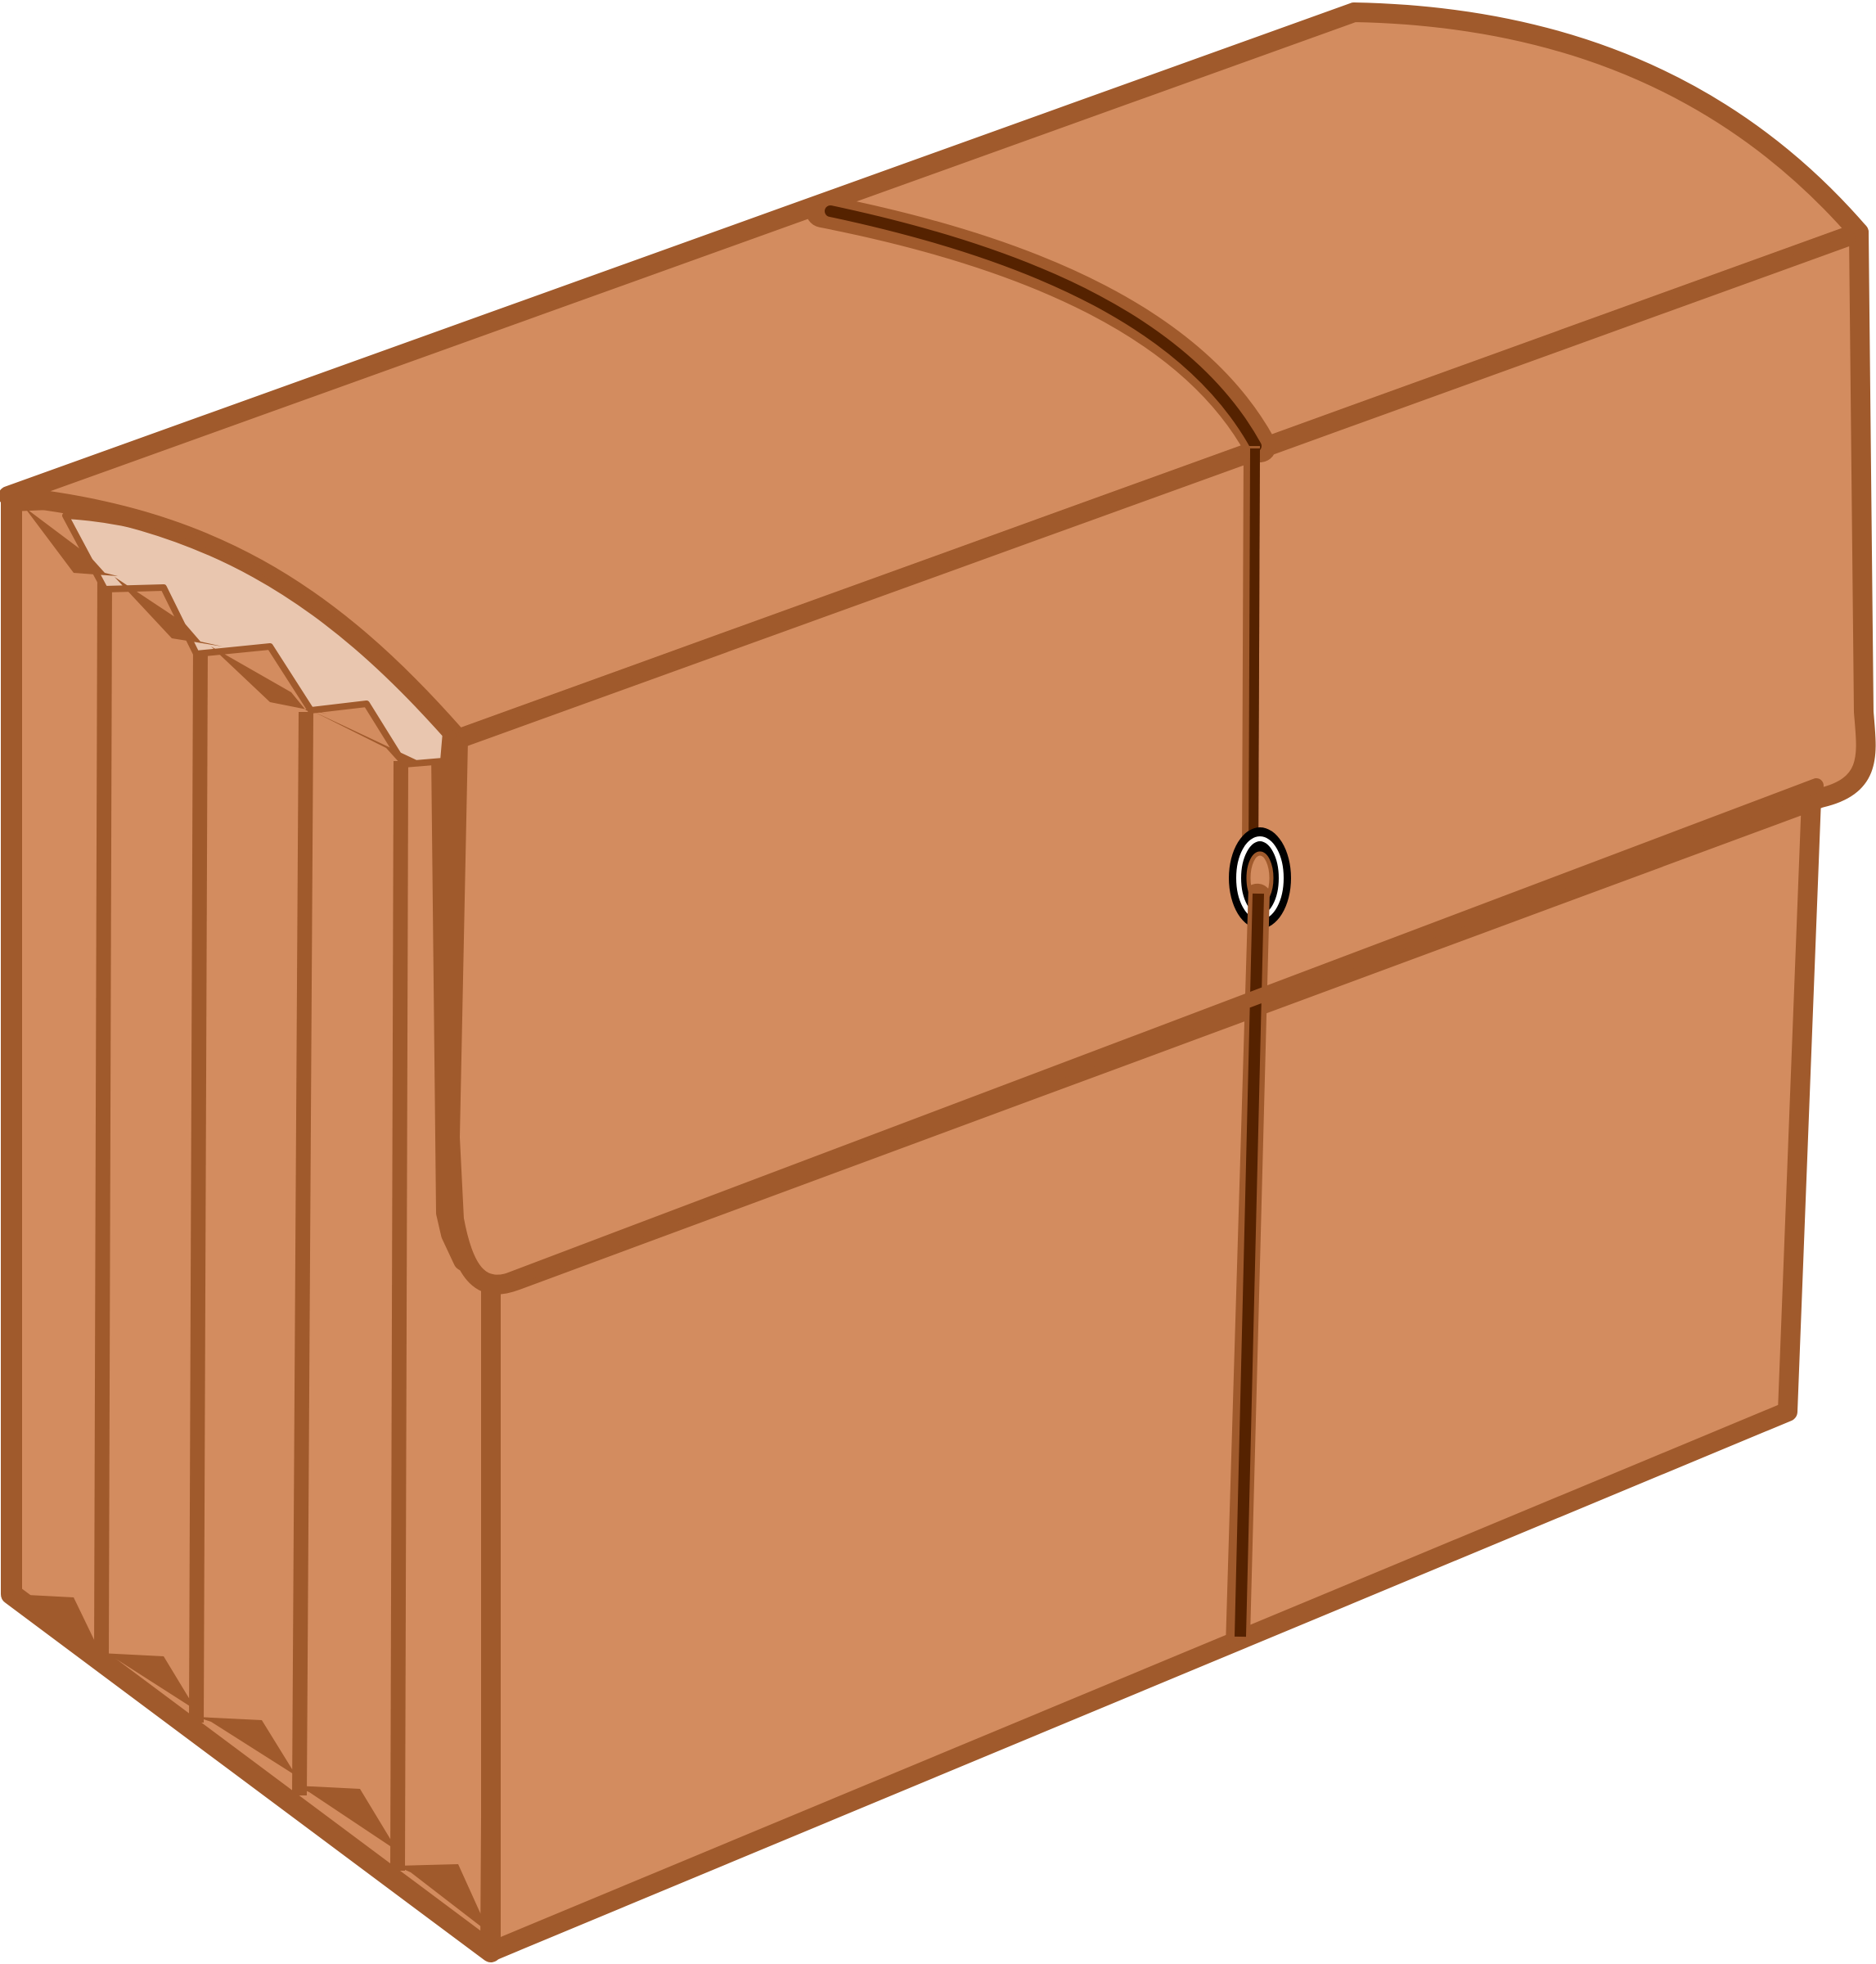 This screenshot has width=1876, height=1964. Describe the element at coordinates (1250, 1265) in the screenshot. I see `cord-lower-core` at that location.